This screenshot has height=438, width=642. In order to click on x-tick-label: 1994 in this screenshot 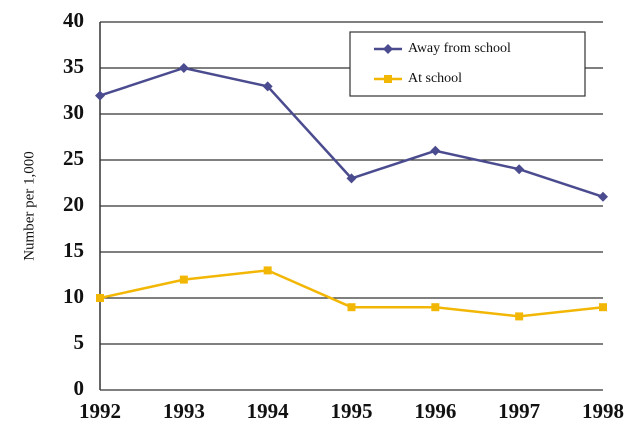, I will do `click(268, 411)`.